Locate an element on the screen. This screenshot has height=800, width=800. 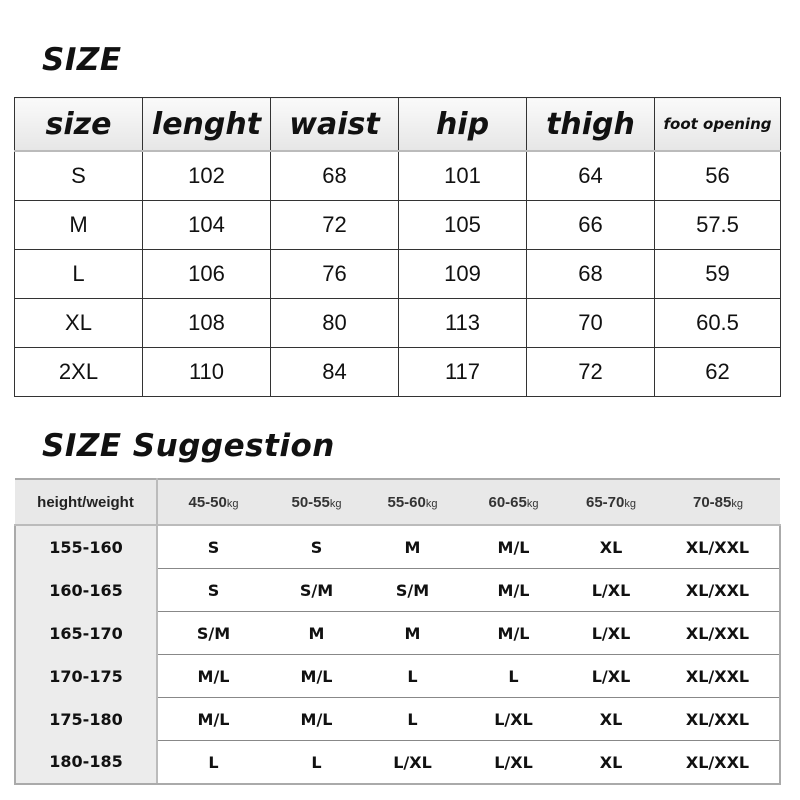
table-cell: 56 is located at coordinates (717, 175).